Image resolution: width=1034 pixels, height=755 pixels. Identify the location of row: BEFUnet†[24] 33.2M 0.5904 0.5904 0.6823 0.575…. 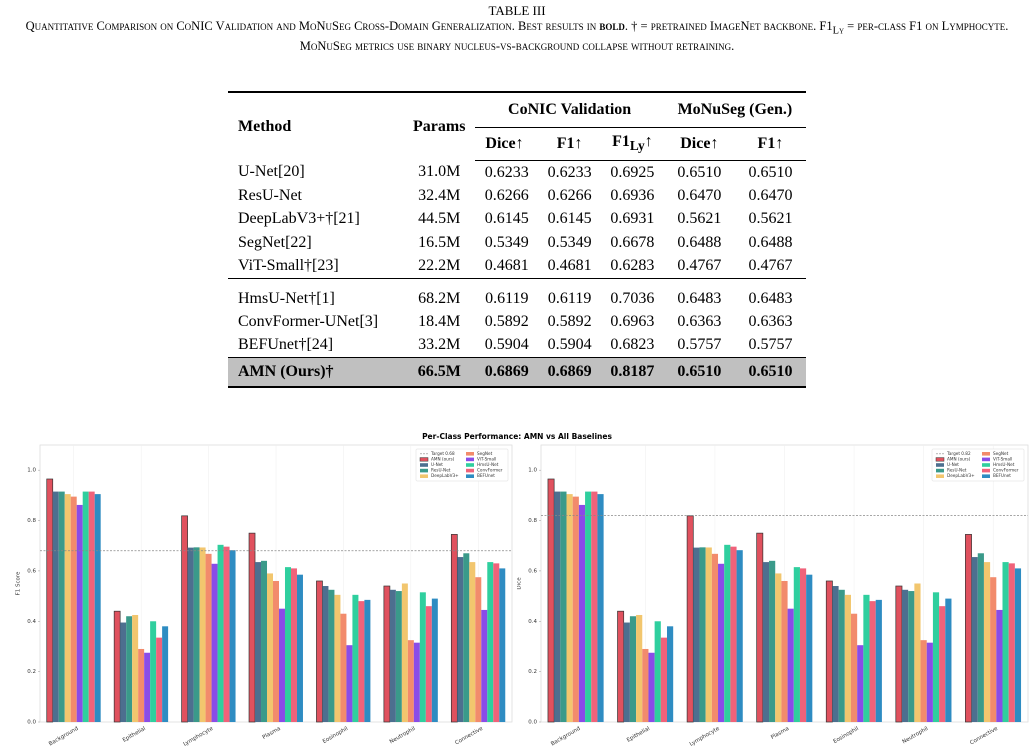
(517, 346).